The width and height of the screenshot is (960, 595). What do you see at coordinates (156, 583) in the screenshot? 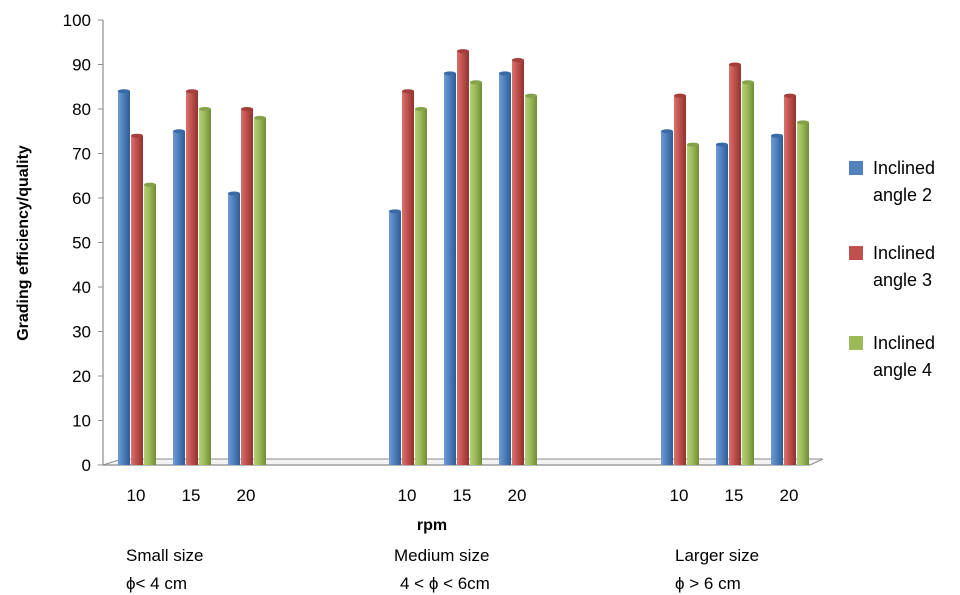
I see `group-label-line2: ϕ< 4 cm` at bounding box center [156, 583].